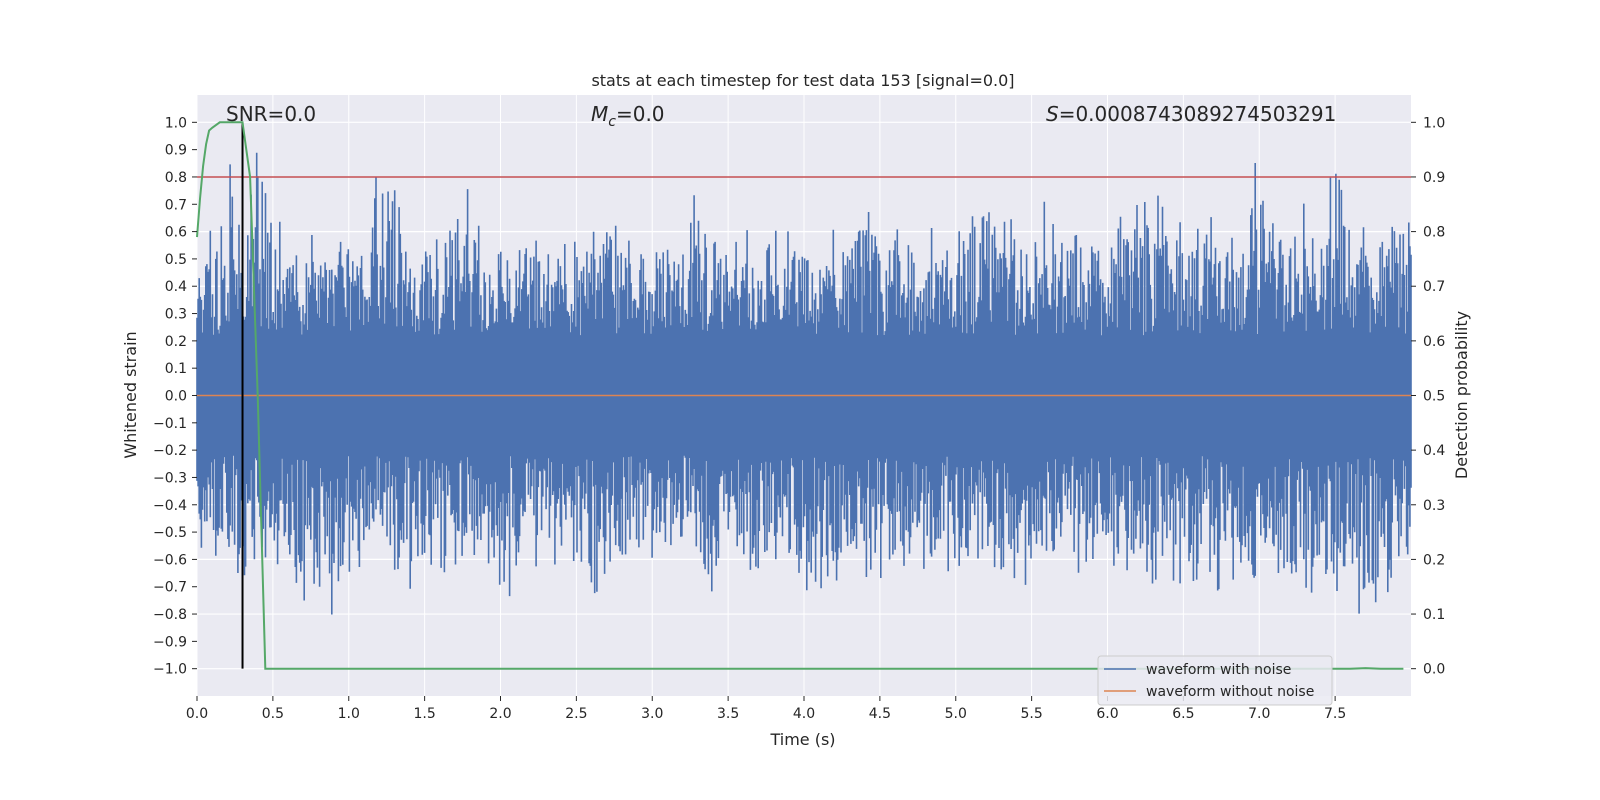 The width and height of the screenshot is (1600, 800). I want to click on x-tick-label: 6.5, so click(1183, 714).